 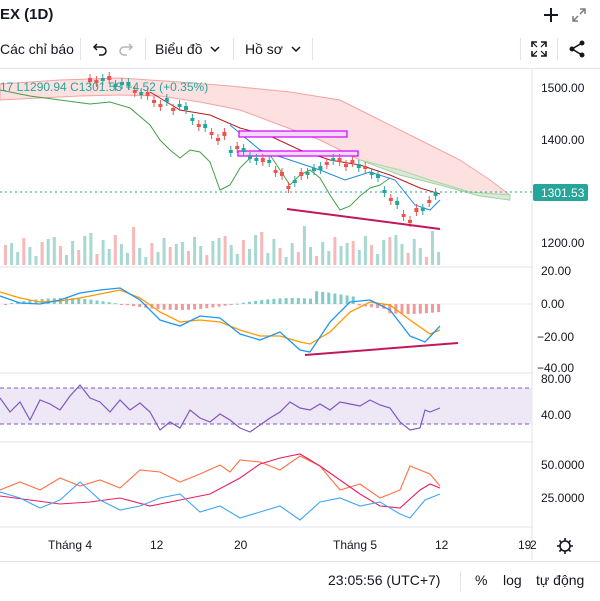 What do you see at coordinates (355, 545) in the screenshot?
I see `time-tick: Tháng 5` at bounding box center [355, 545].